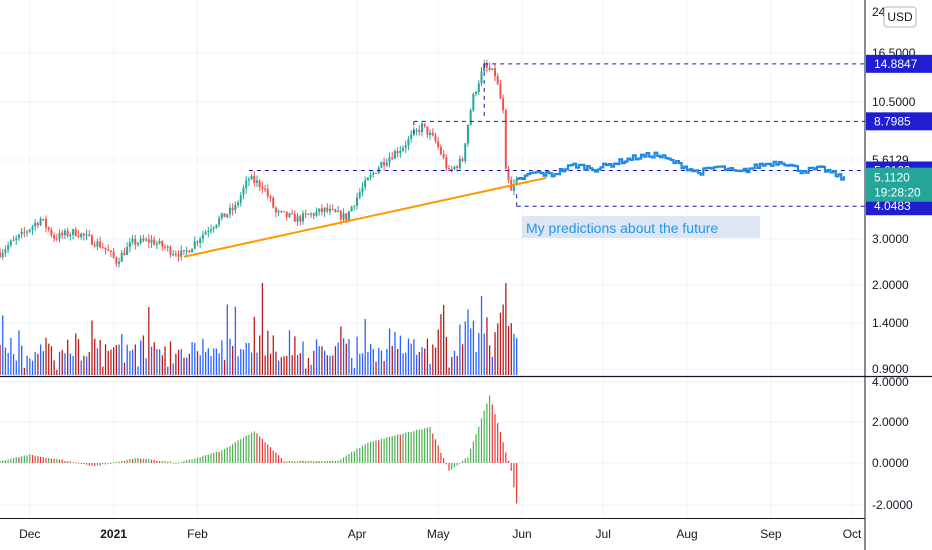 The width and height of the screenshot is (932, 550). Describe the element at coordinates (259, 329) in the screenshot. I see `volume-bars` at that location.